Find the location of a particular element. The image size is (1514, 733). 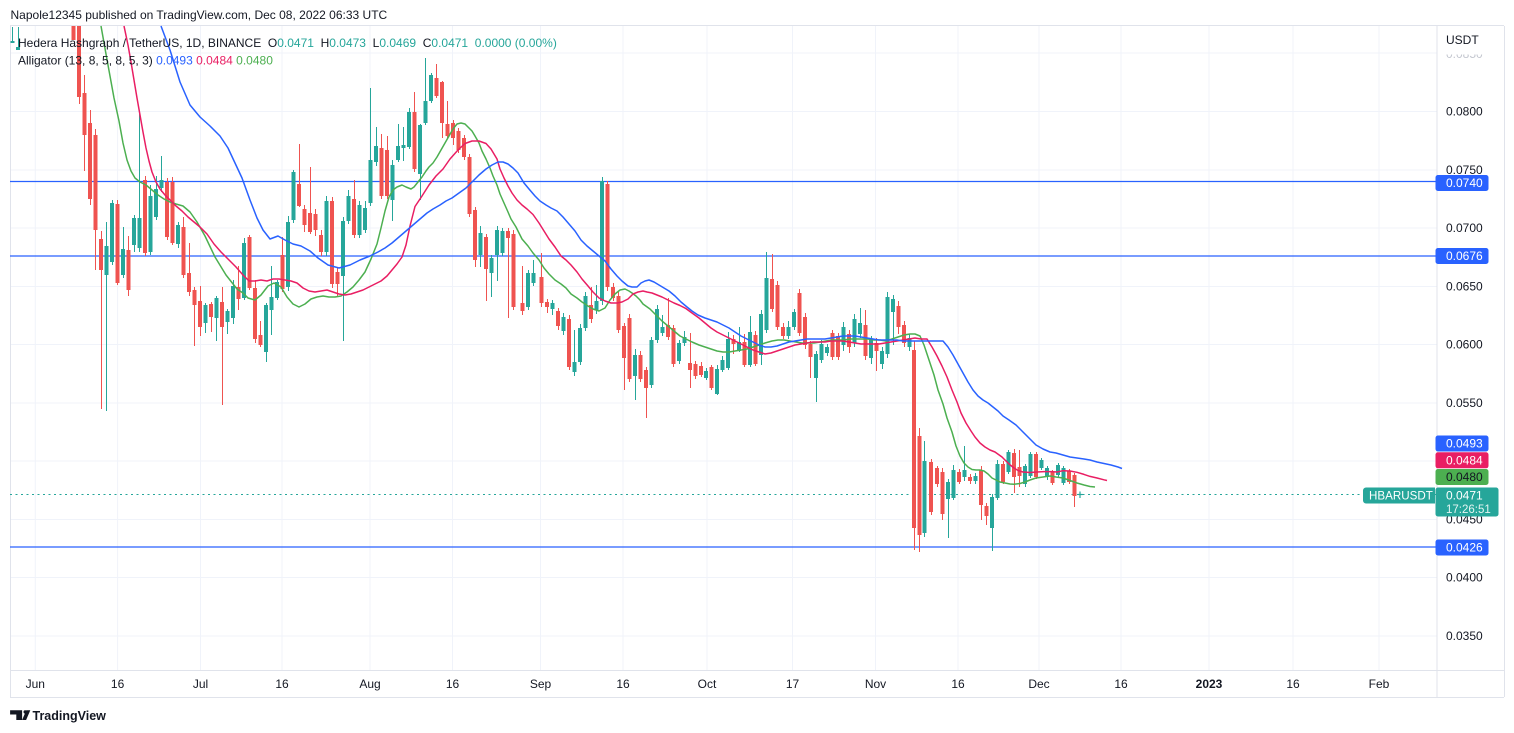

svg-text: 0.0471 is located at coordinates (1464, 496).